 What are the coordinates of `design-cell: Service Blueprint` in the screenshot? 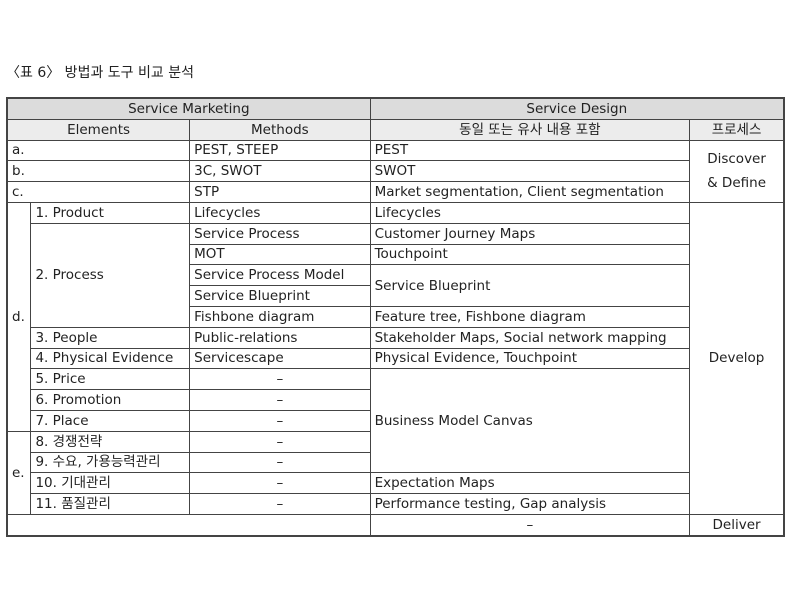 It's located at (530, 285).